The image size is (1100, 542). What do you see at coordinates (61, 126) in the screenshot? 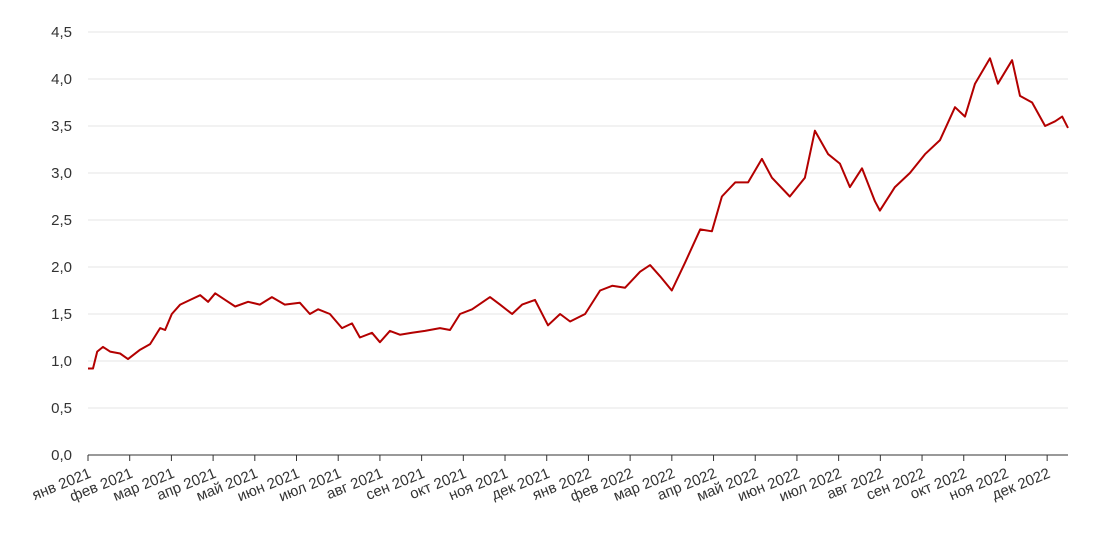
I see `y-tick-label: 3,5` at bounding box center [61, 126].